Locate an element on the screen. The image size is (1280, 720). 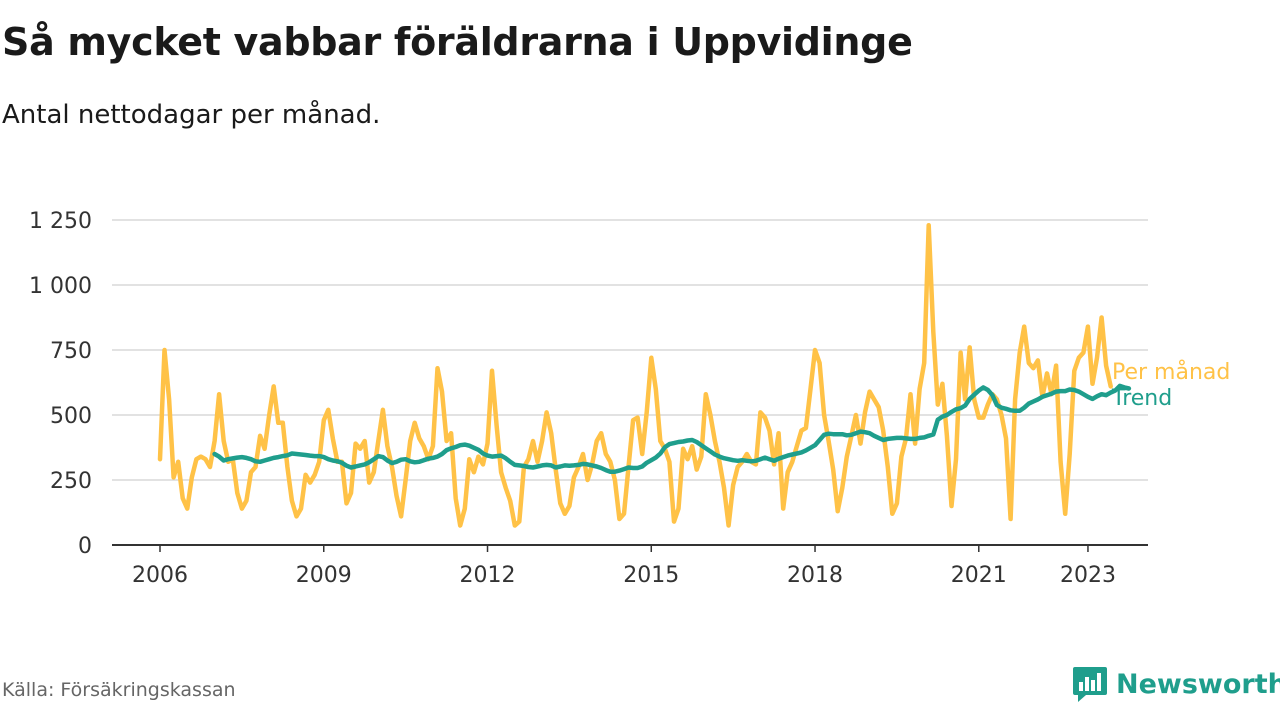
source-note: Källa: Försäkringskassan is located at coordinates (119, 690).